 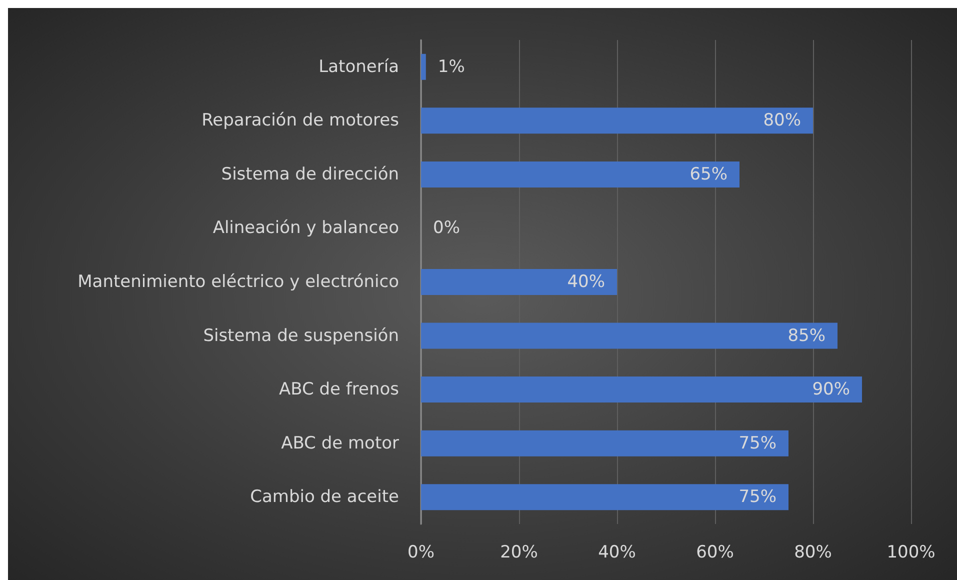 What do you see at coordinates (715, 552) in the screenshot?
I see `x-tick-label: 60%` at bounding box center [715, 552].